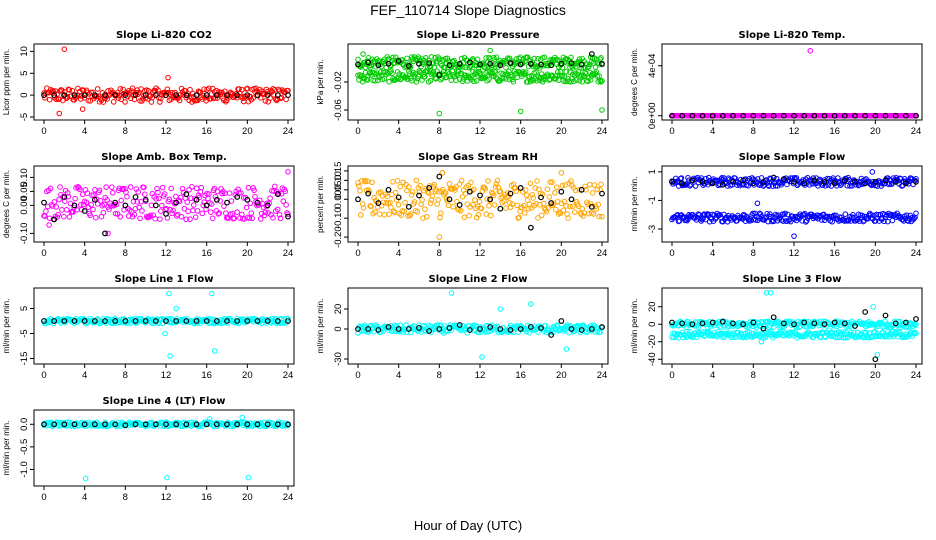 The width and height of the screenshot is (936, 540). What do you see at coordinates (480, 375) in the screenshot?
I see `x-tick-label: 12` at bounding box center [480, 375].